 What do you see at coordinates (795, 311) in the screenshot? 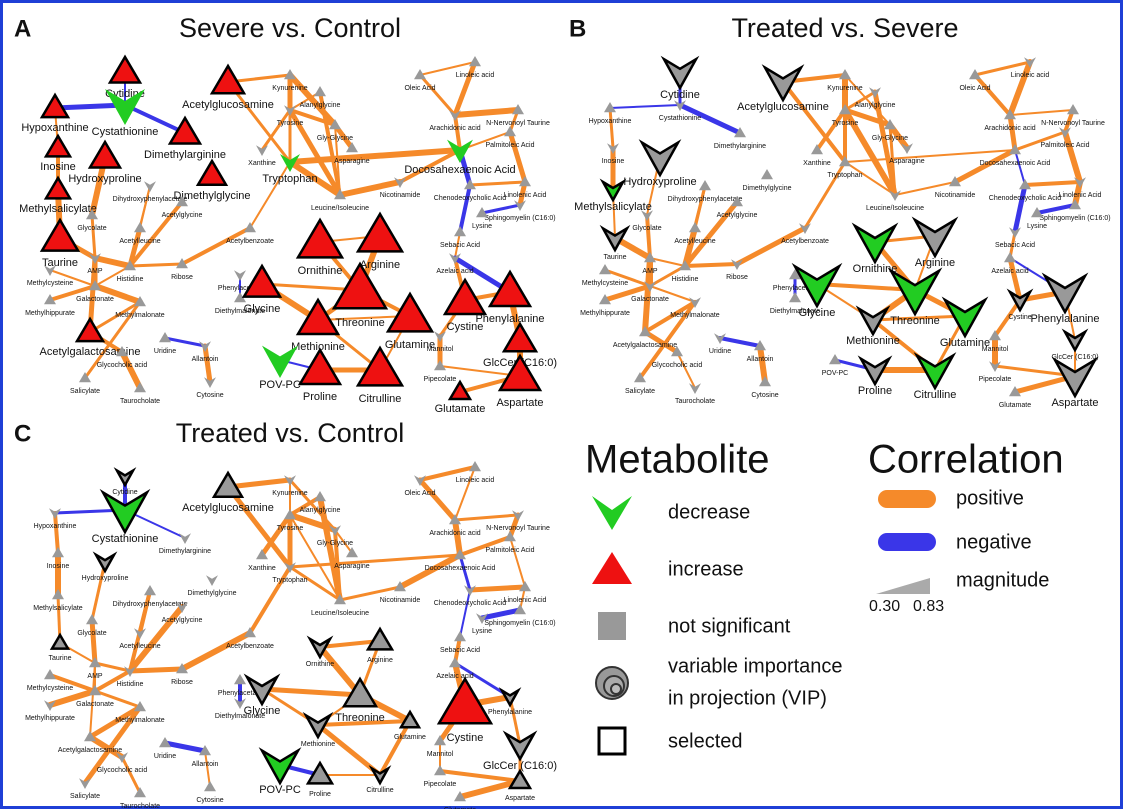
I see `node-label: Diethylmalonate` at bounding box center [795, 311].